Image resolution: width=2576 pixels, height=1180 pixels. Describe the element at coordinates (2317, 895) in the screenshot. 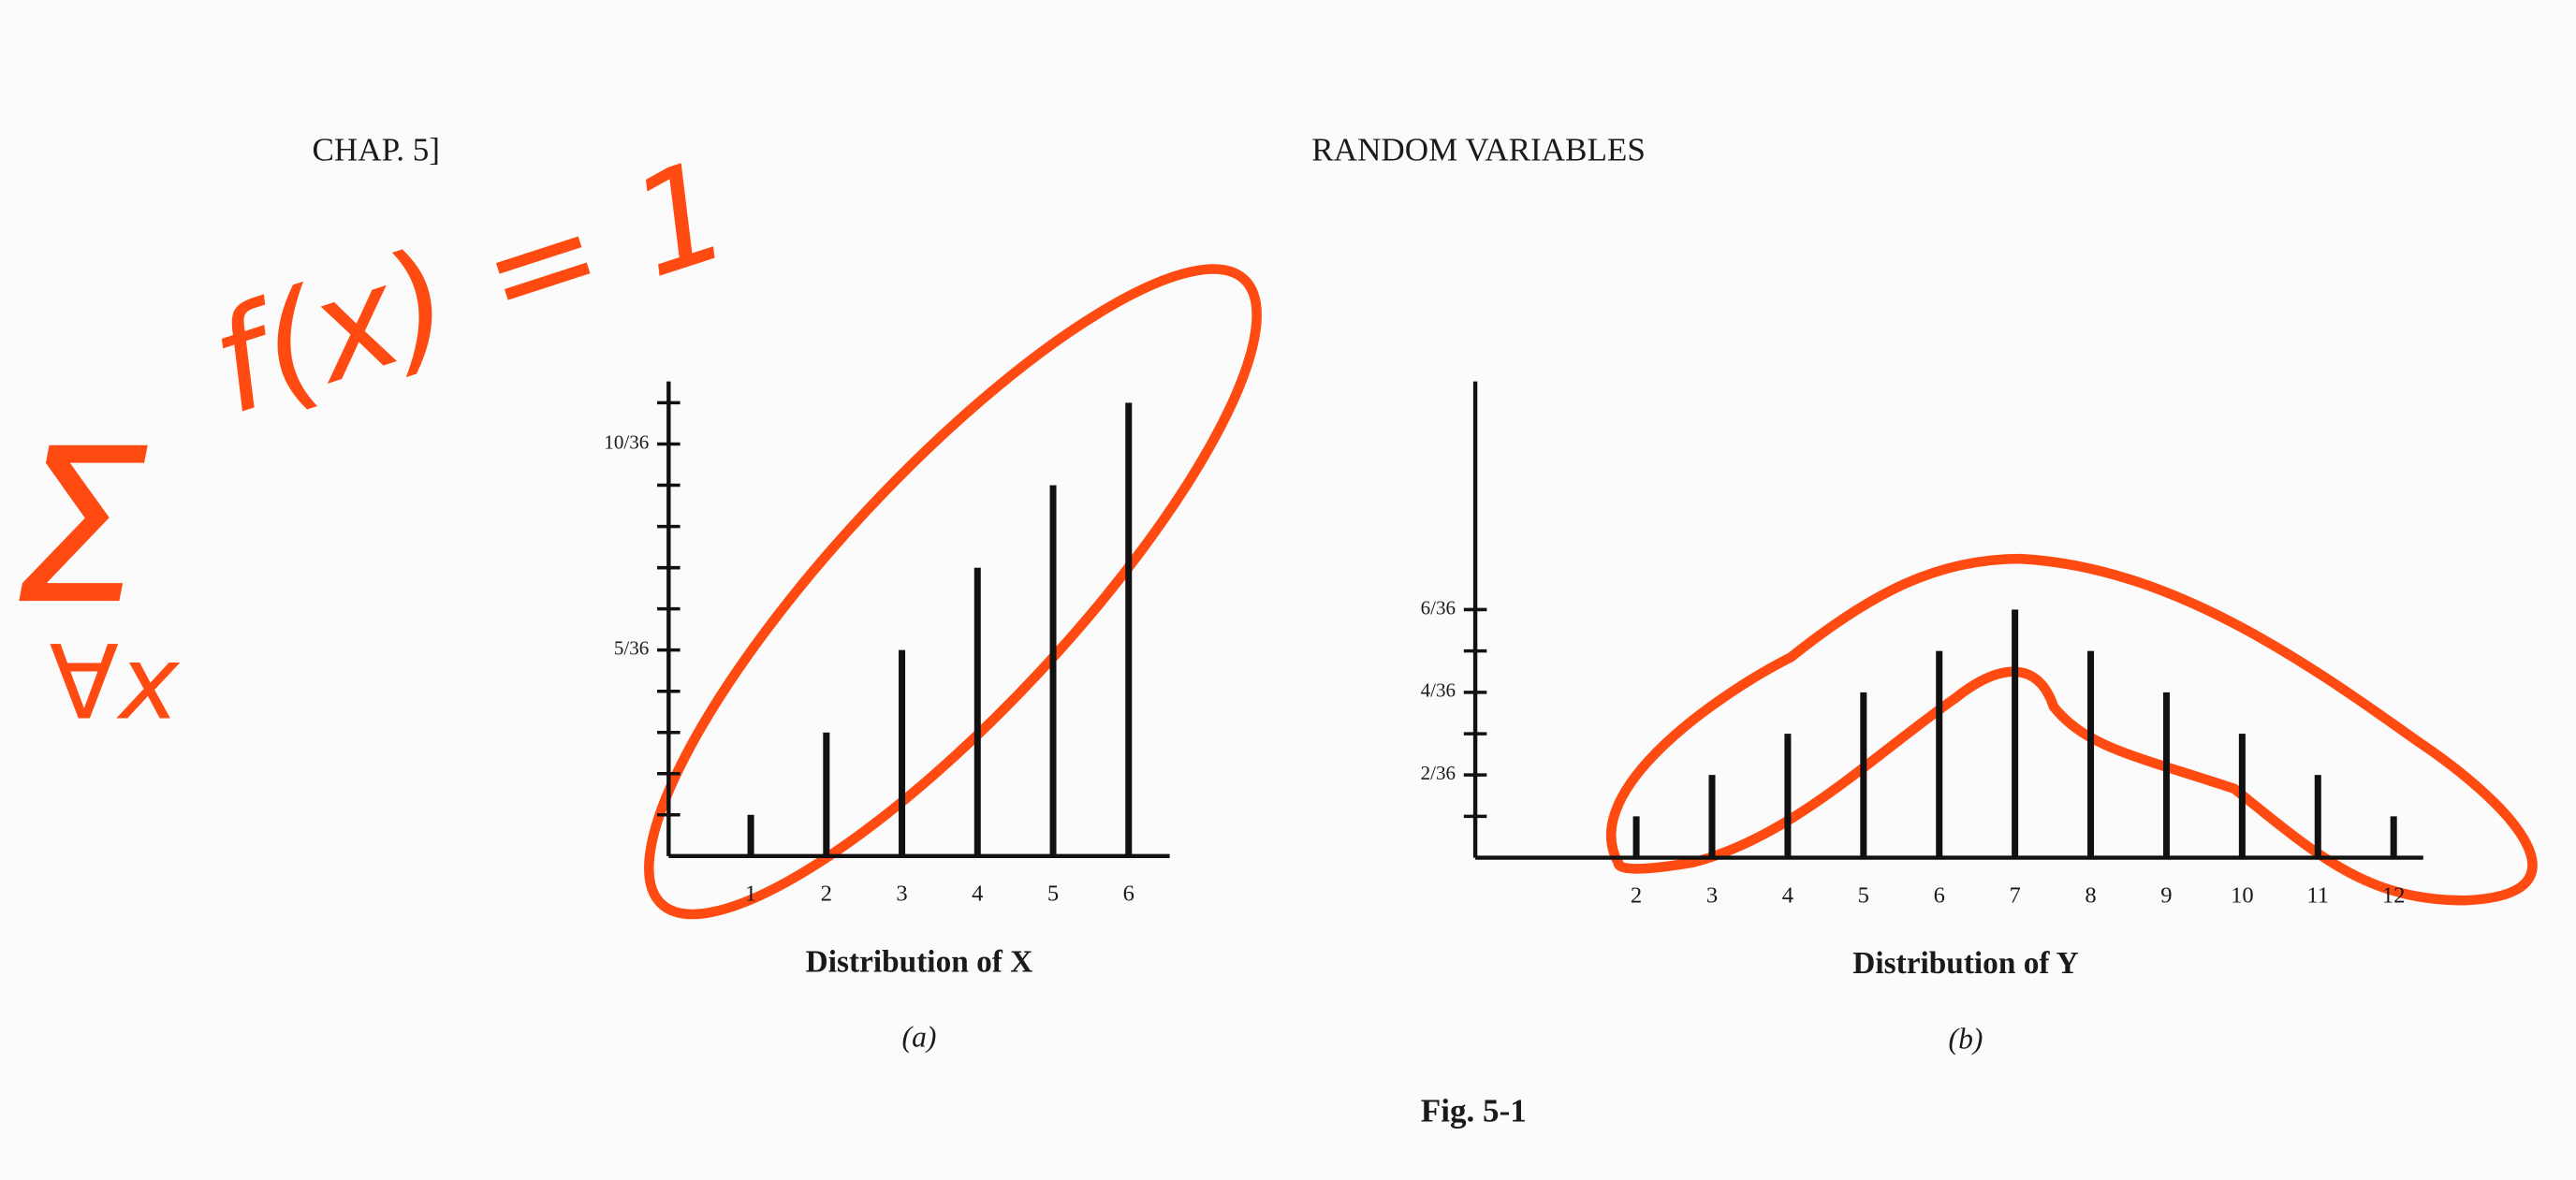

I see `x-tick-label: 11` at that location.